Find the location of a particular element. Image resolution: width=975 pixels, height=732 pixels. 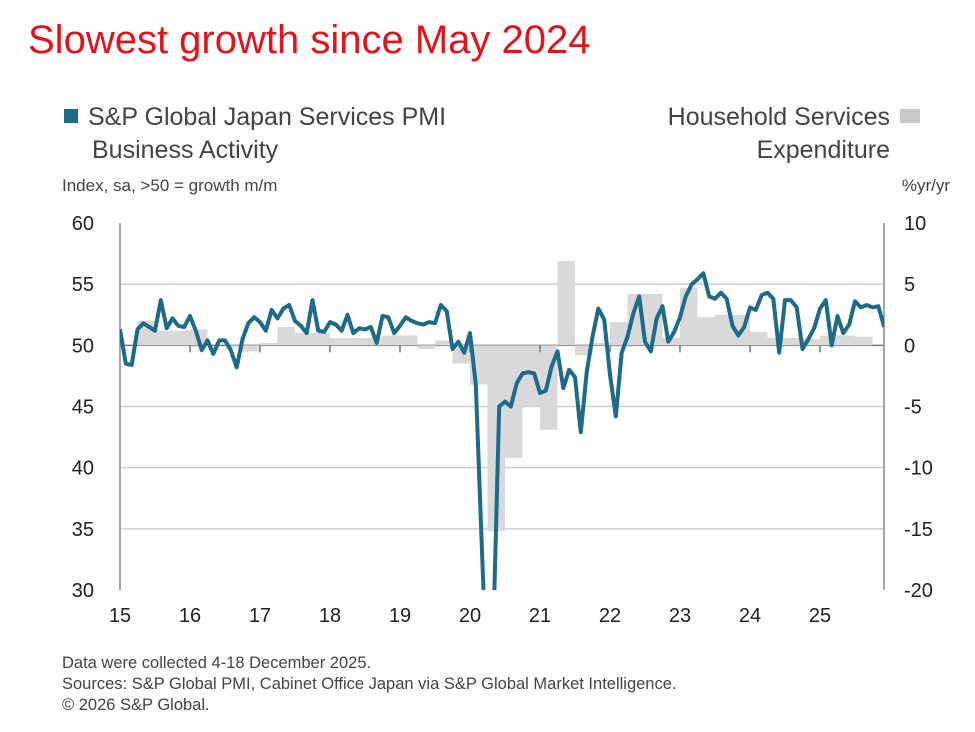

legend-line-label-2: Business Activity is located at coordinates (185, 150).